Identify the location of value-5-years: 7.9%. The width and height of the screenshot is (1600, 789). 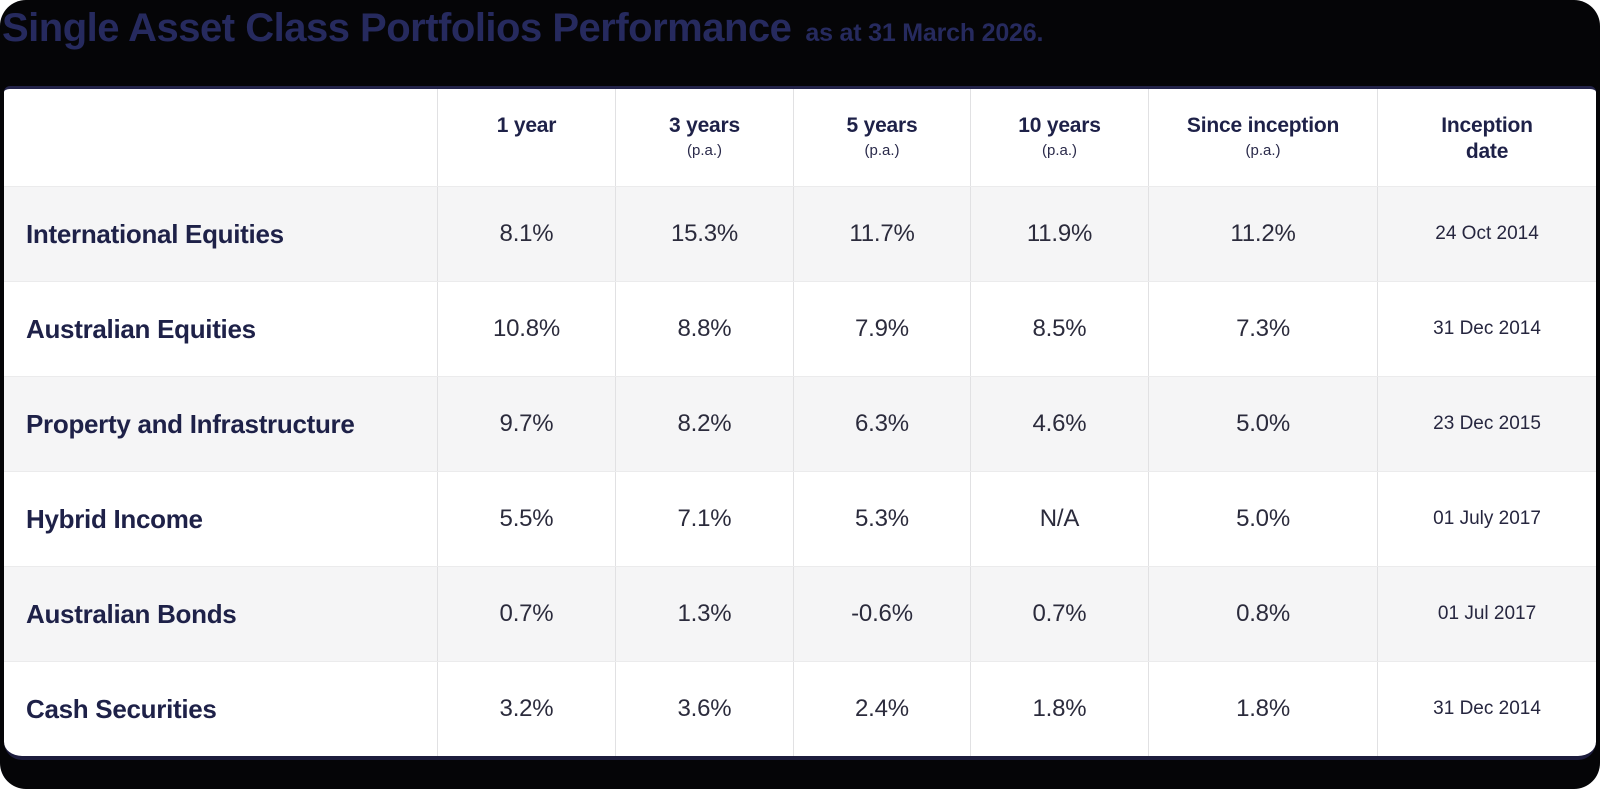
(881, 329).